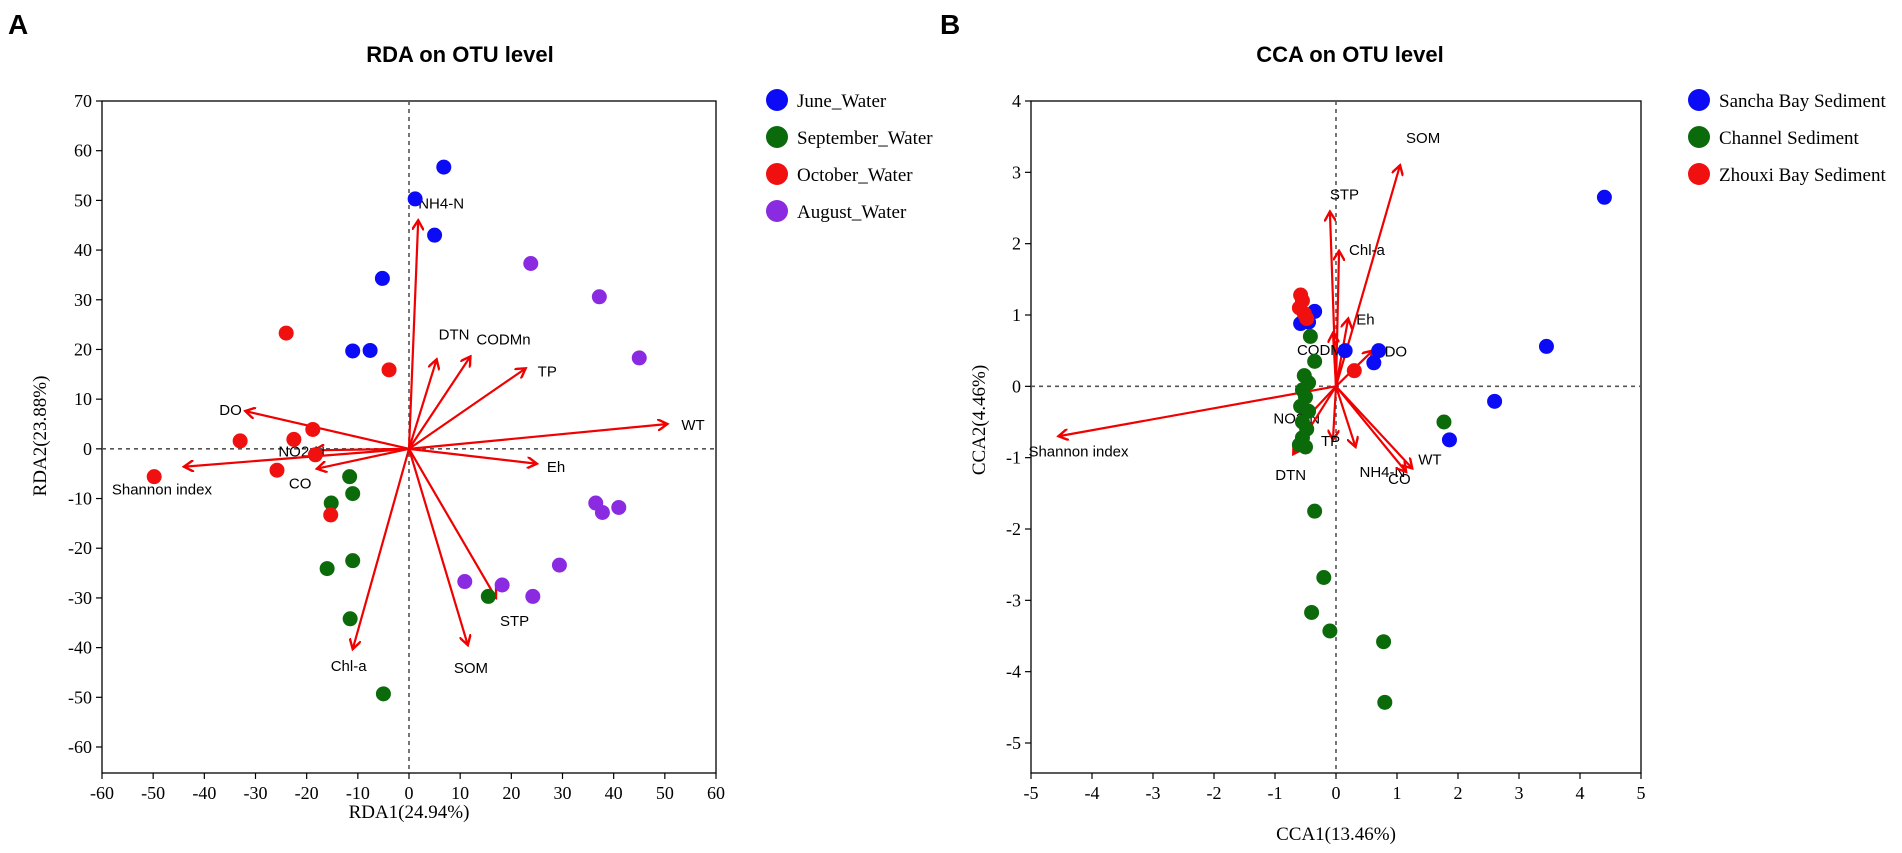  I want to click on cca-legend-marker-sancha-bay-sediment, so click(1699, 100).